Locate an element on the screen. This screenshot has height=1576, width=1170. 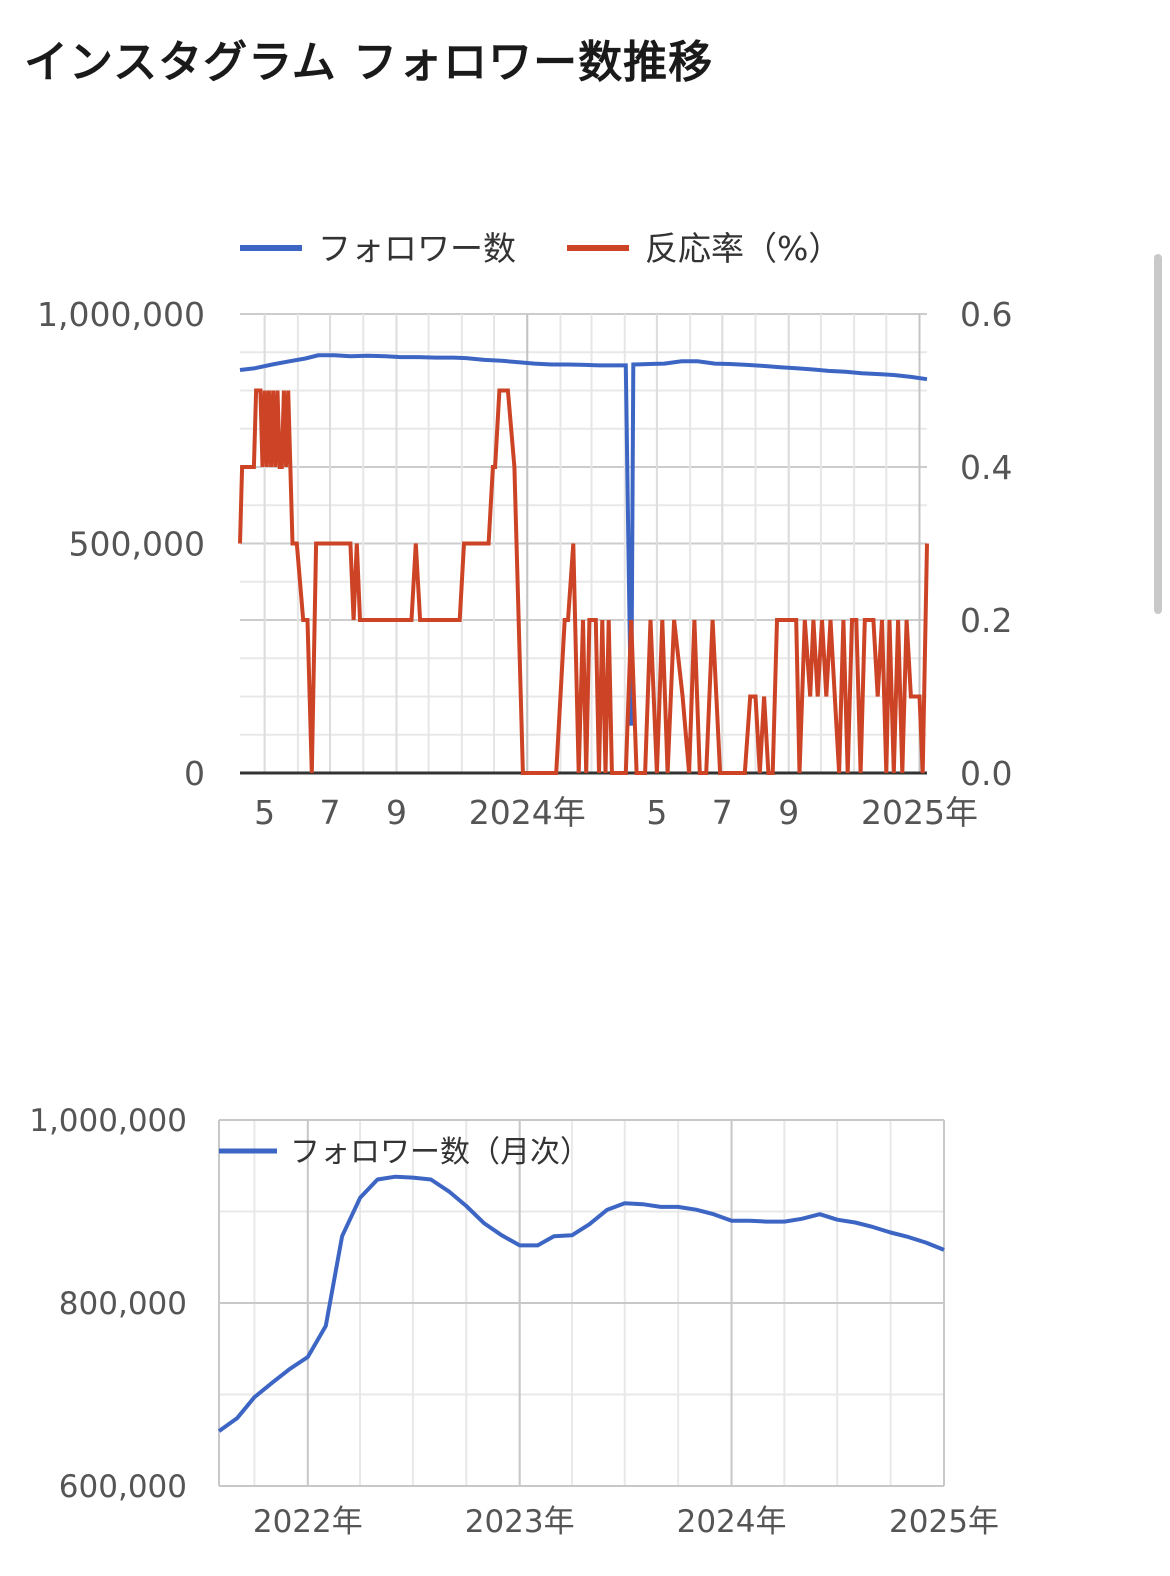
y-right-tick-label: 0.2 is located at coordinates (986, 620).